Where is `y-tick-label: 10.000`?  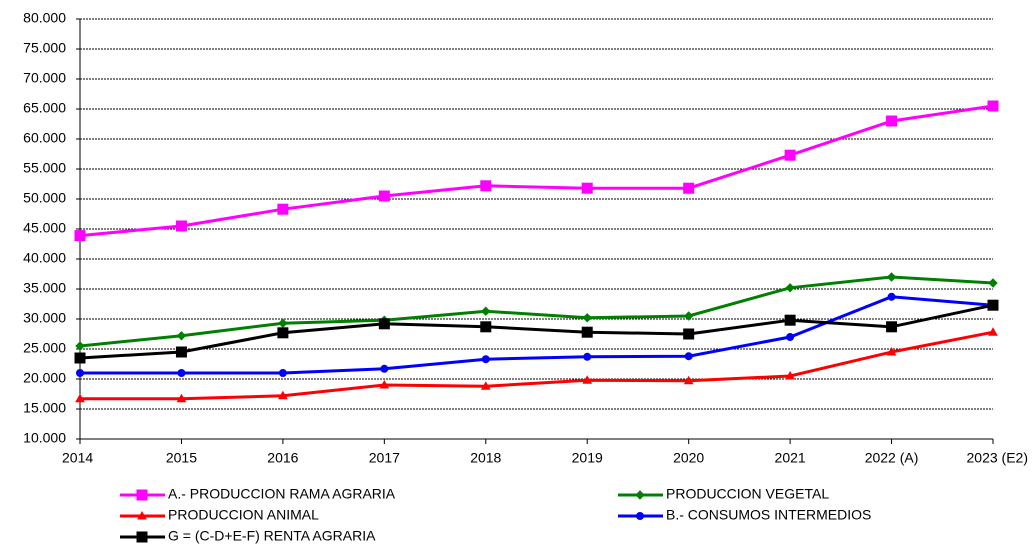 y-tick-label: 10.000 is located at coordinates (44, 438).